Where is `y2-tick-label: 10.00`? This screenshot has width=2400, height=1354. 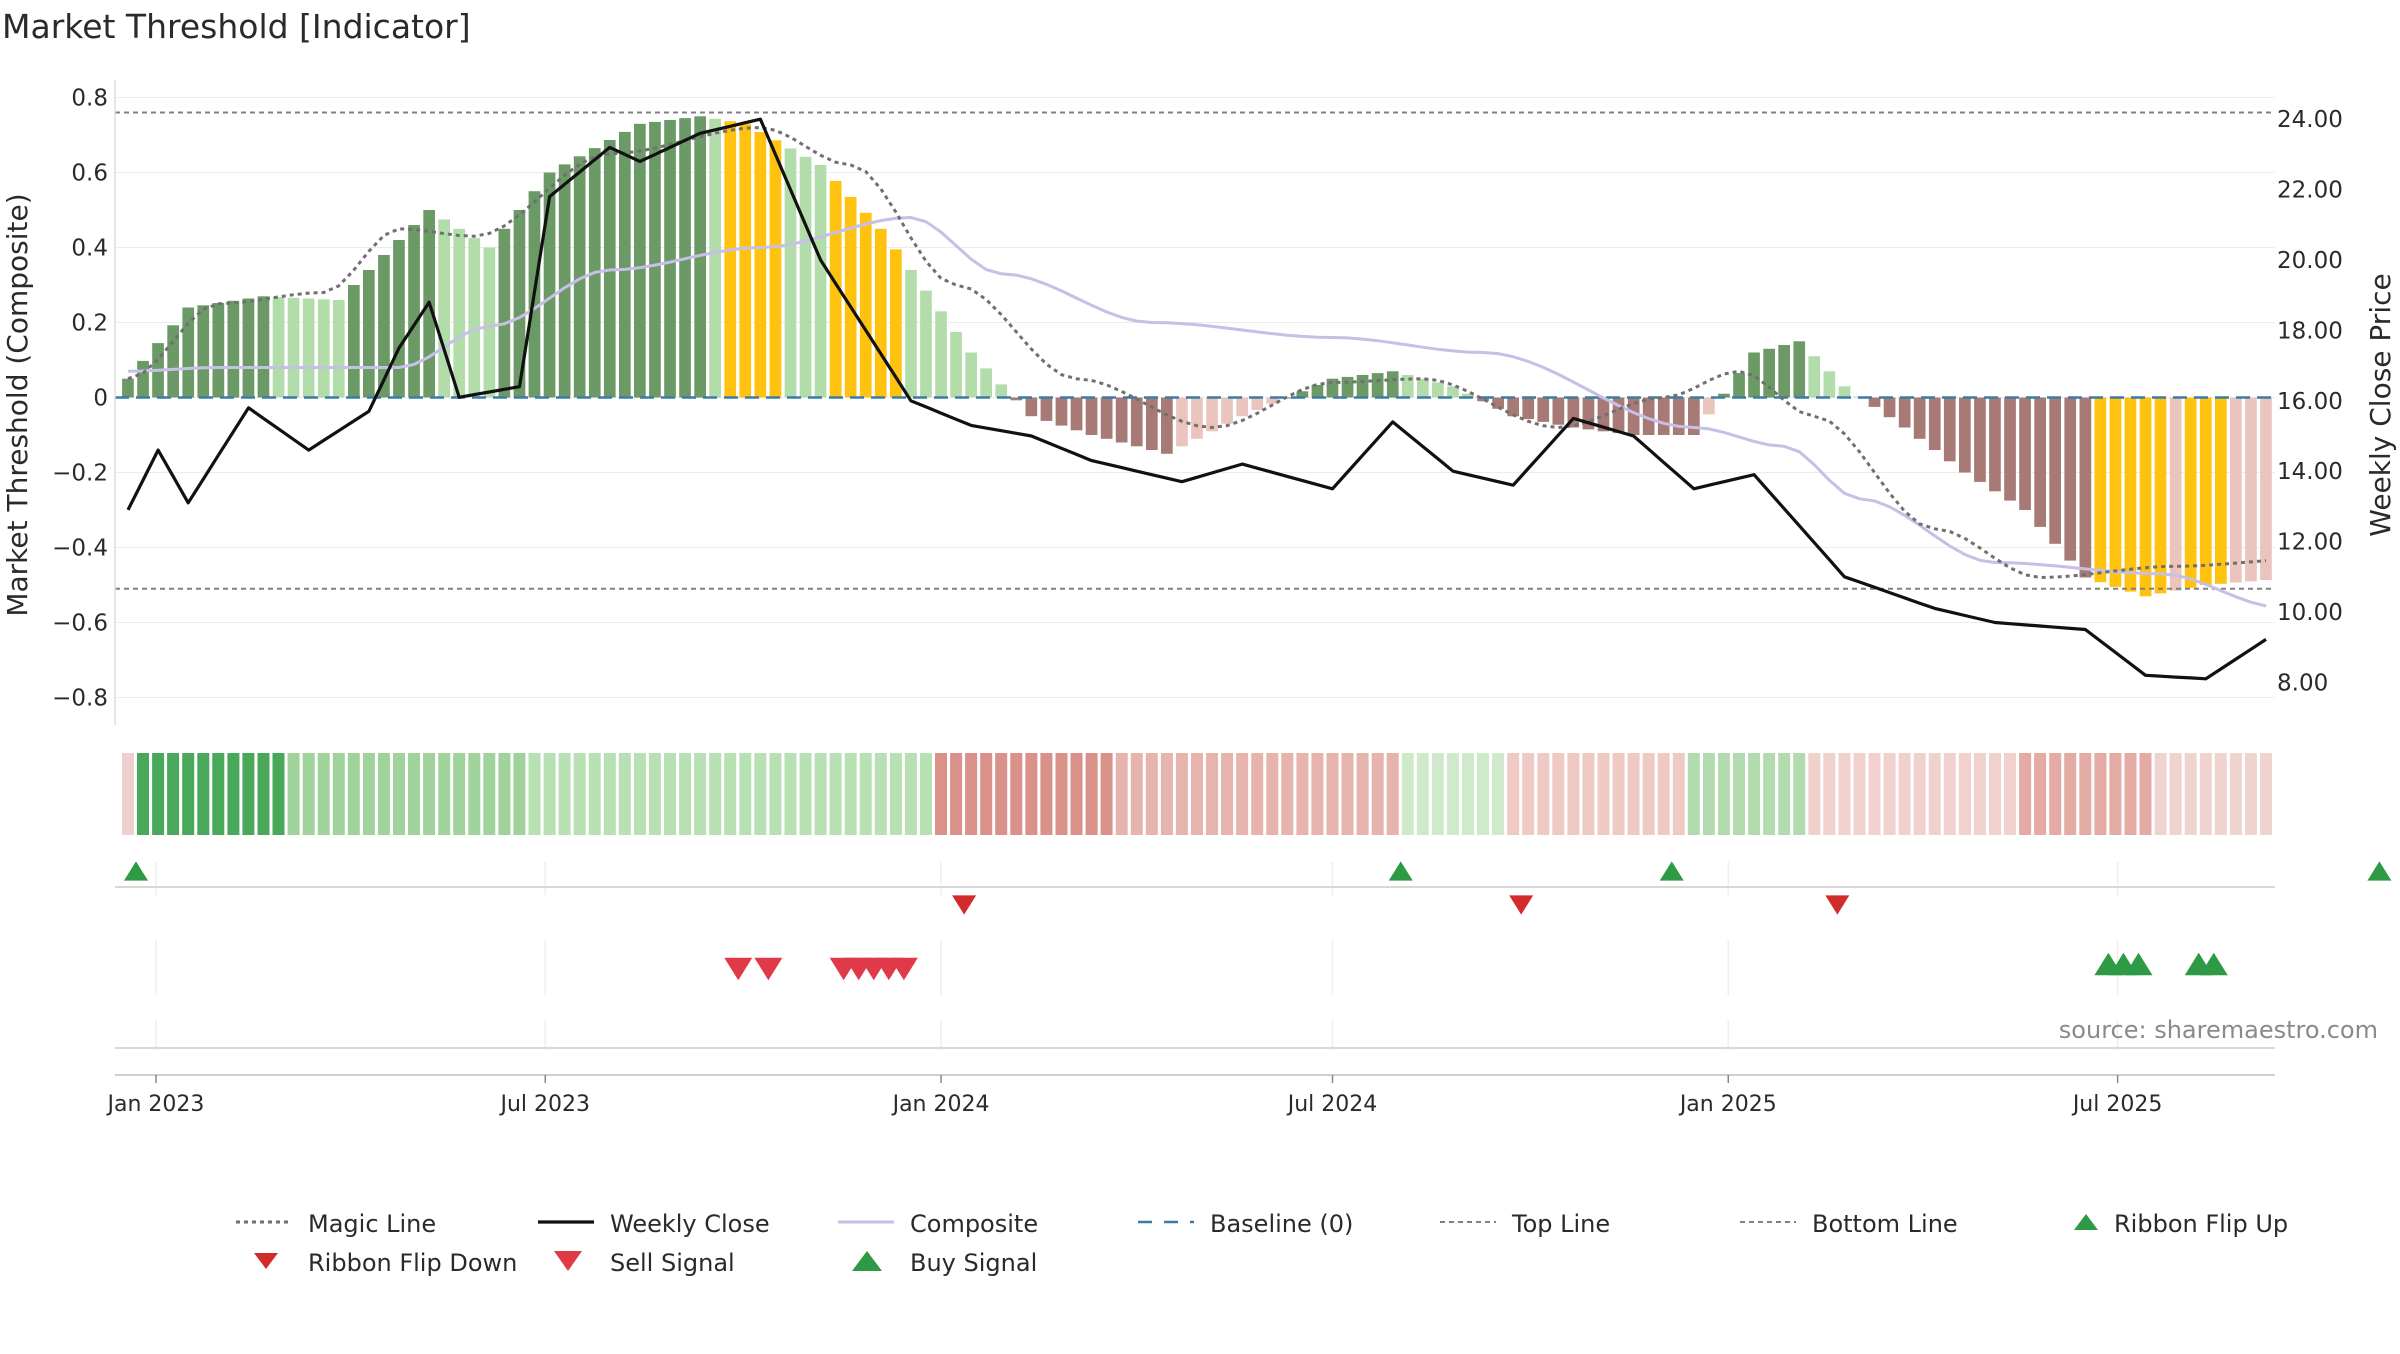 y2-tick-label: 10.00 is located at coordinates (2310, 613).